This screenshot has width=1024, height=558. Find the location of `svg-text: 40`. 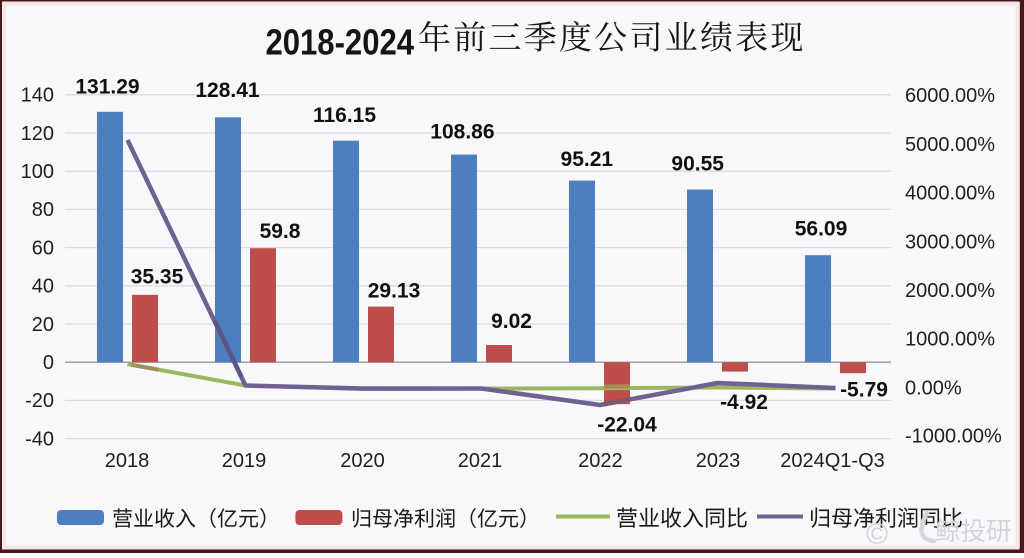

svg-text: 40 is located at coordinates (43, 287).